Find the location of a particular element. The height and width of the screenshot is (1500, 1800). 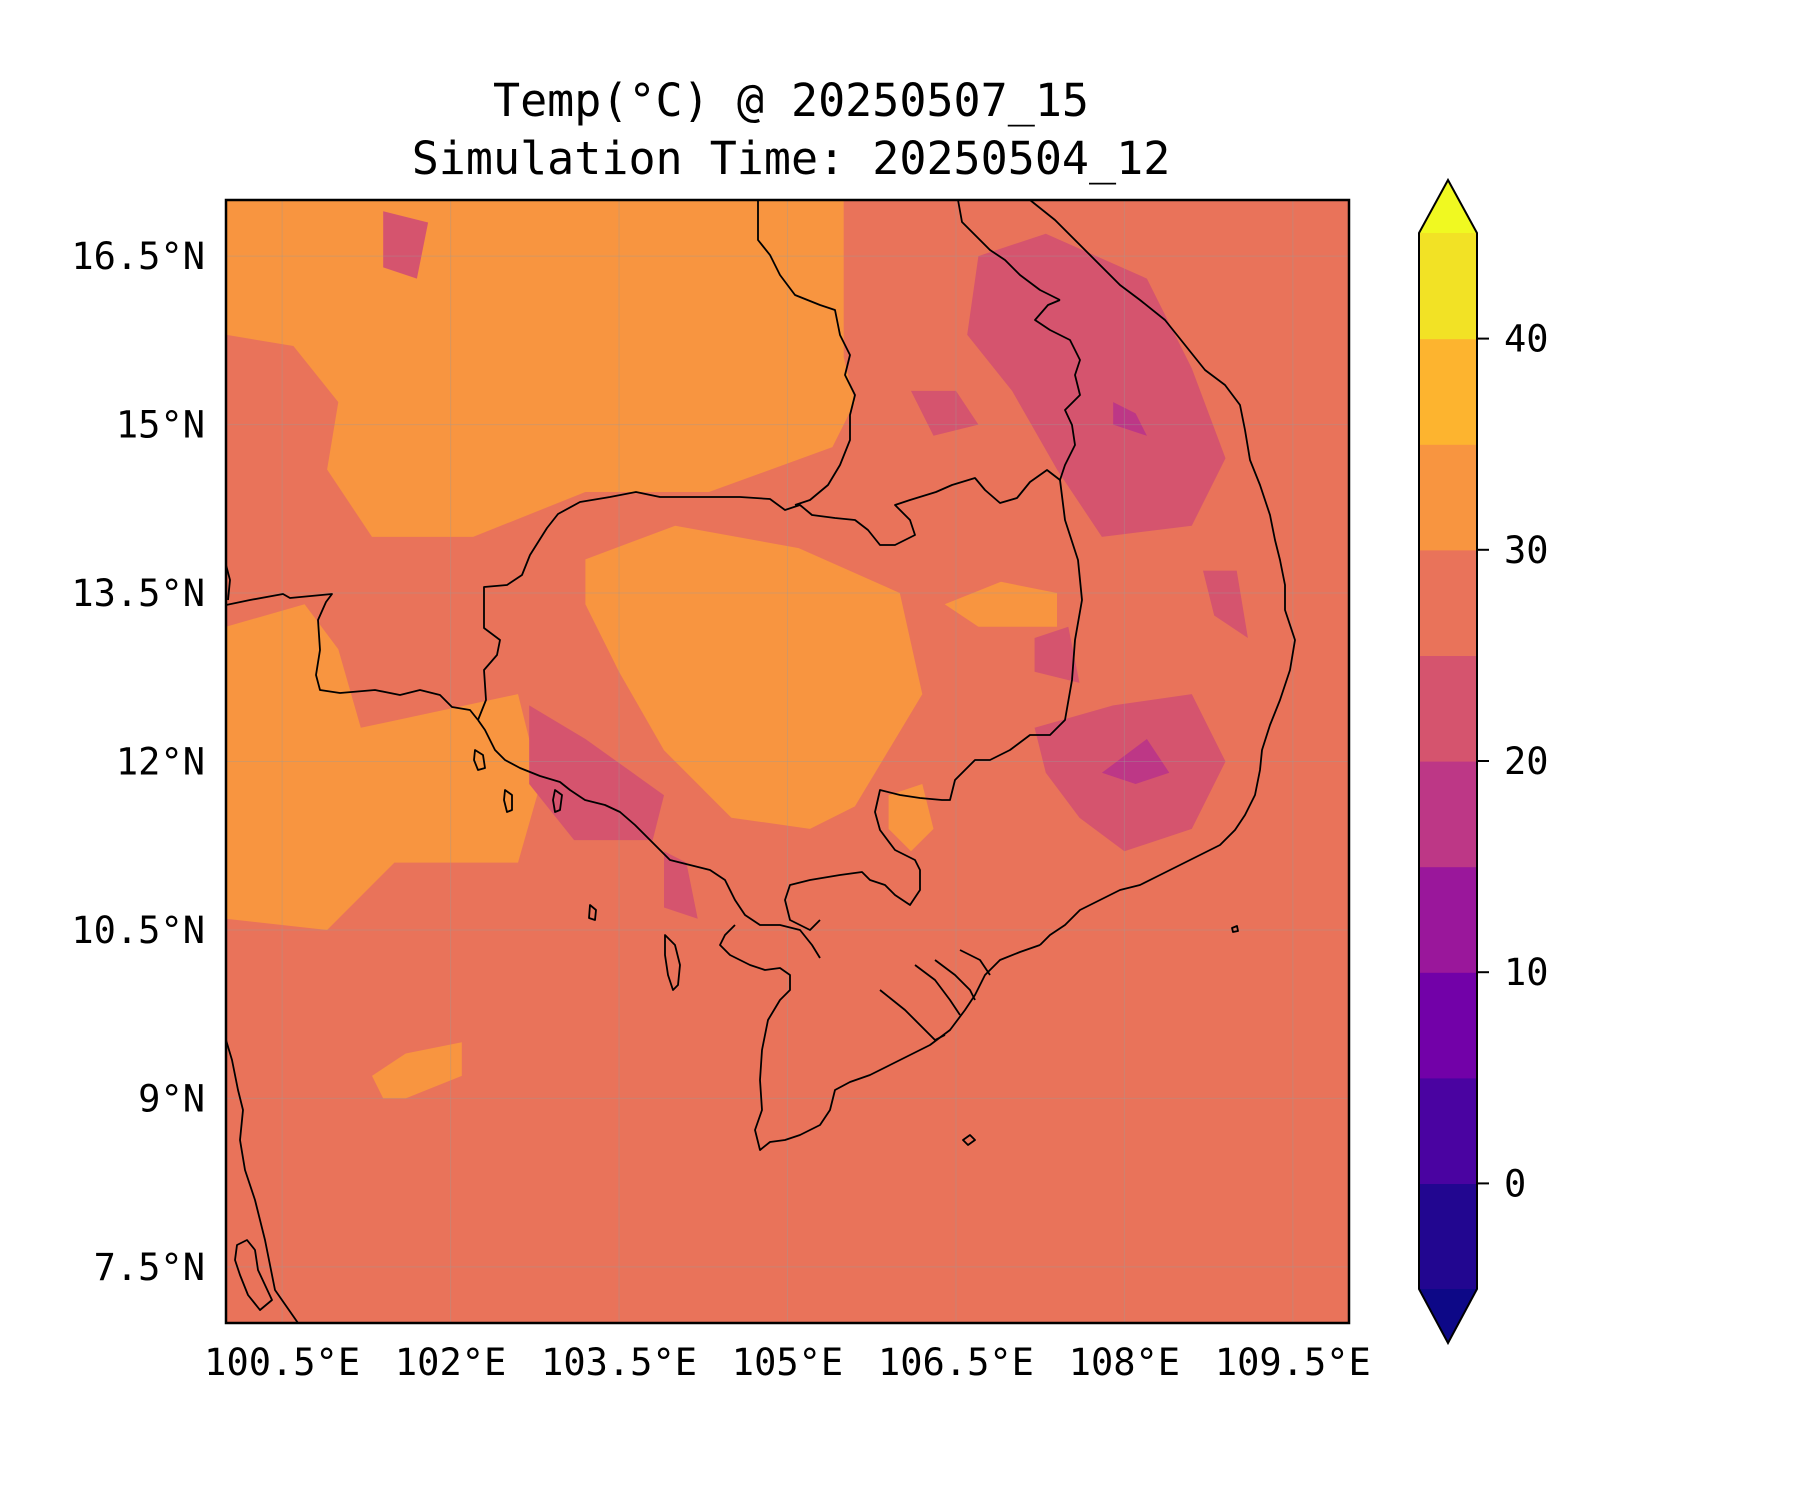

coastline-mekong-delta is located at coordinates (880, 1037).